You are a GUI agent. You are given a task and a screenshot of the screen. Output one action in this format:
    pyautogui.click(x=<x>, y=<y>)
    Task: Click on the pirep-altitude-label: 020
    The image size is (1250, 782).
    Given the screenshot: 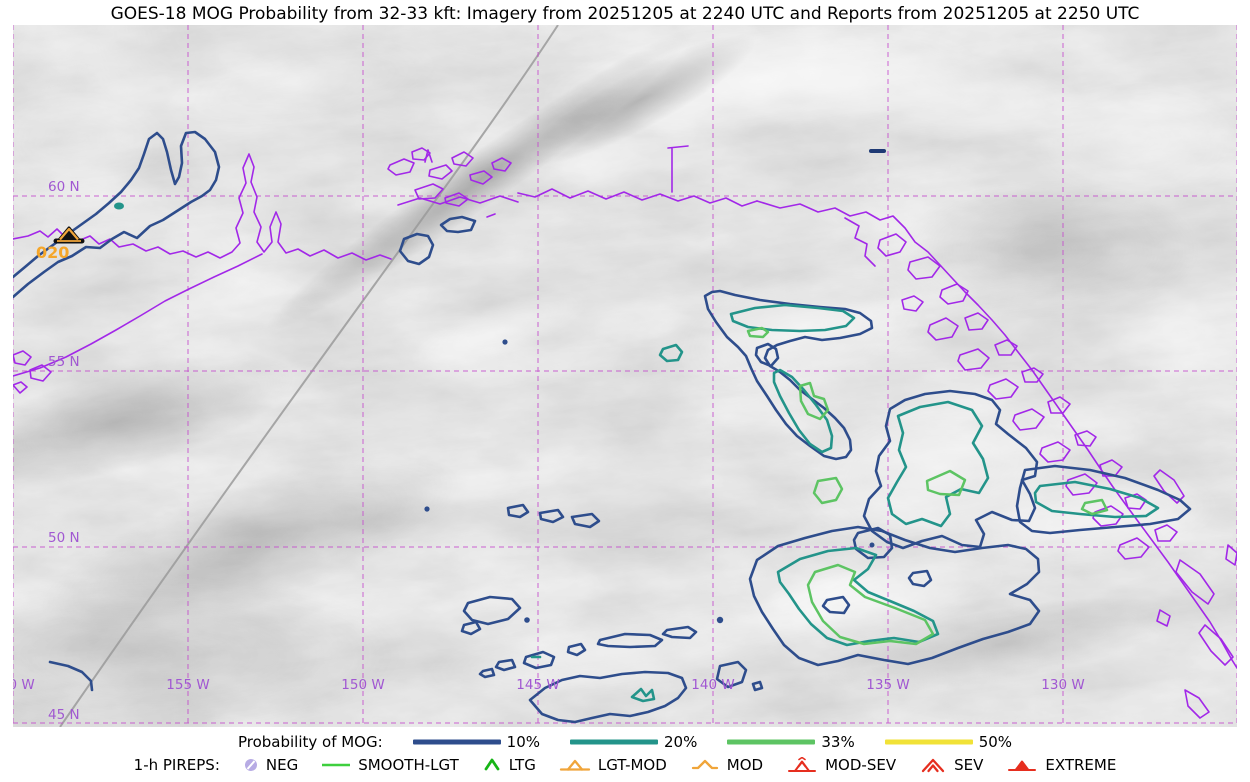 What is the action you would take?
    pyautogui.click(x=52, y=252)
    